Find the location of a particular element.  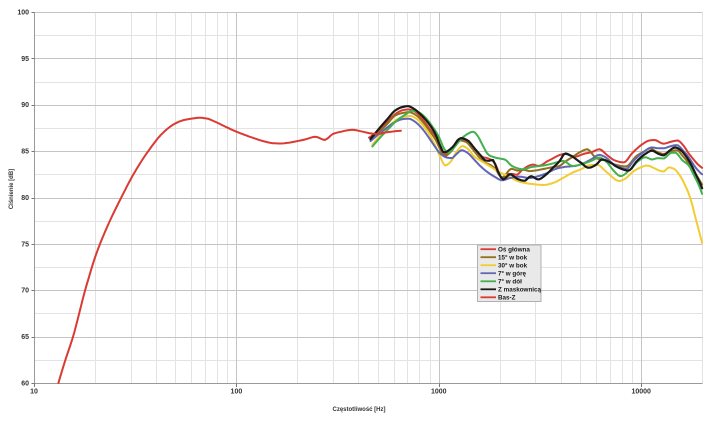

svg-text: 30° w bok is located at coordinates (513, 266).